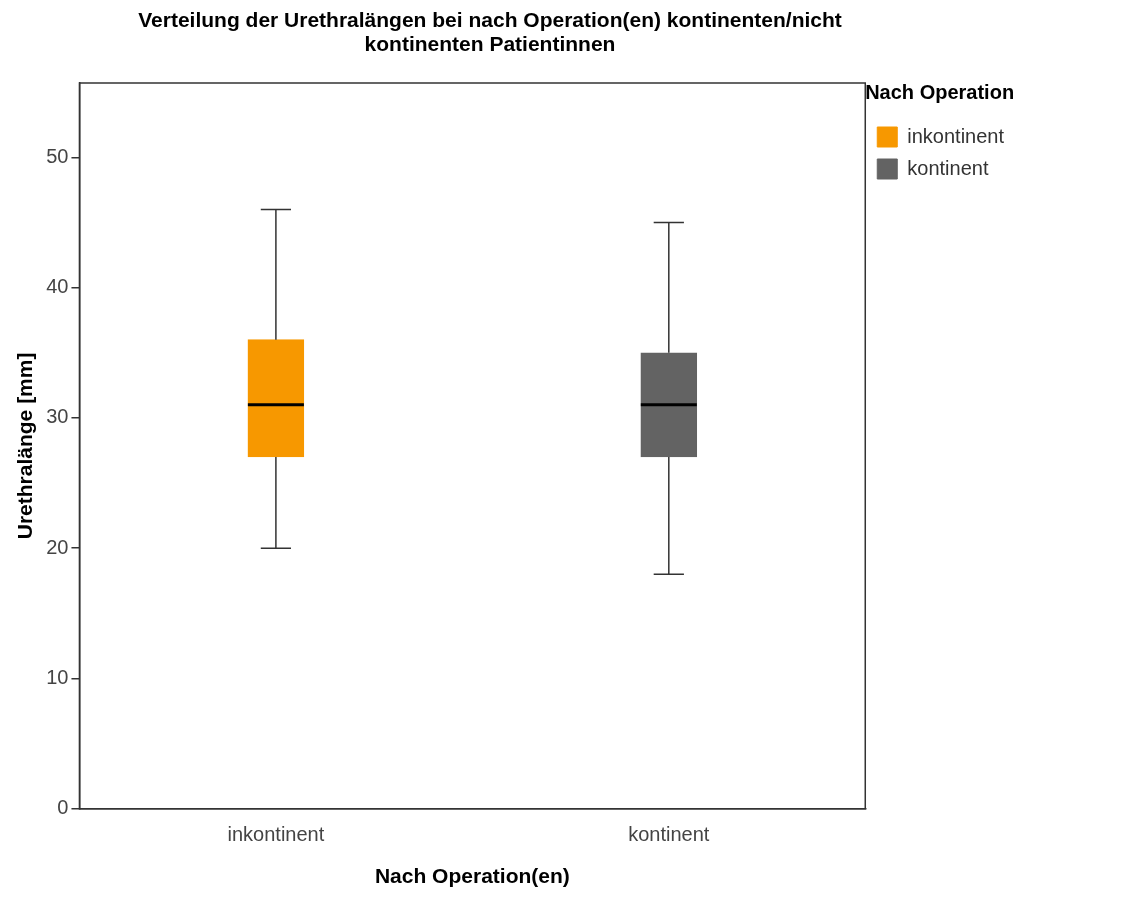  What do you see at coordinates (57, 546) in the screenshot?
I see `y-tick-label: 20` at bounding box center [57, 546].